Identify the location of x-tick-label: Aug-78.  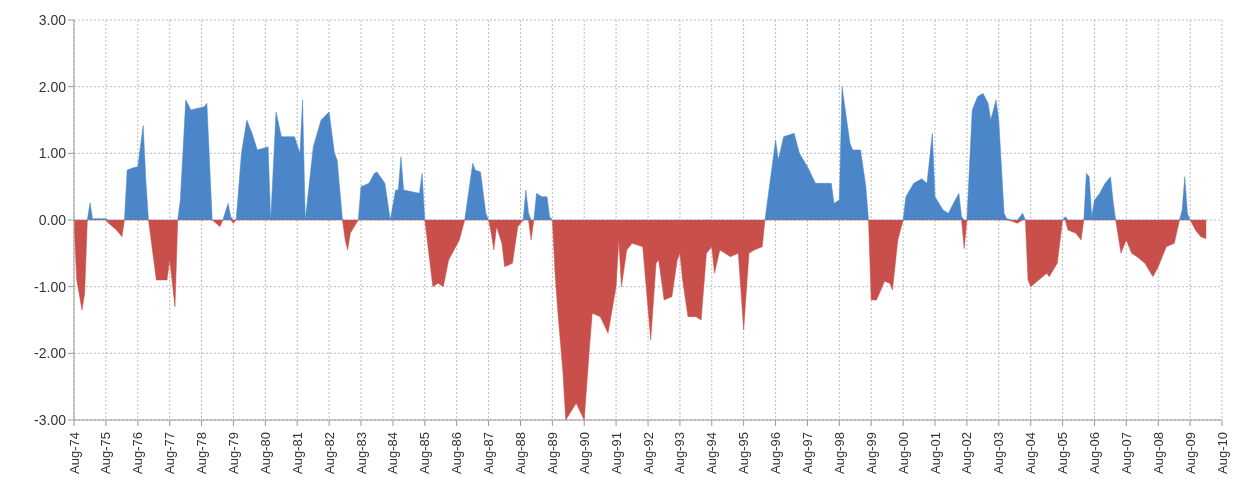
(202, 453).